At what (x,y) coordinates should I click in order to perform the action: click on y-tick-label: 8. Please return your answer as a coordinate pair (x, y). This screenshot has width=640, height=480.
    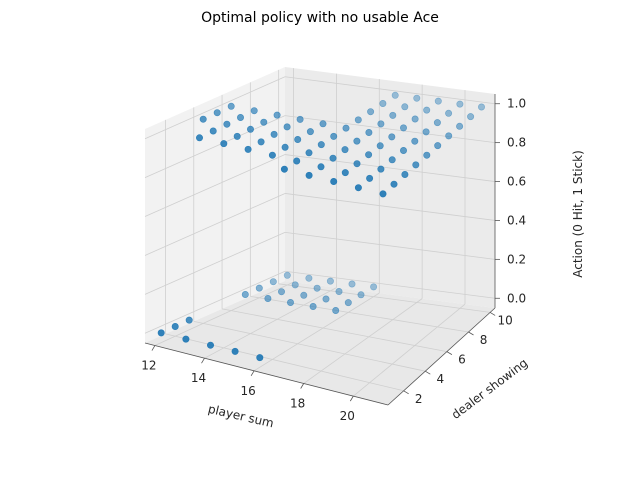
    Looking at the image, I should click on (484, 340).